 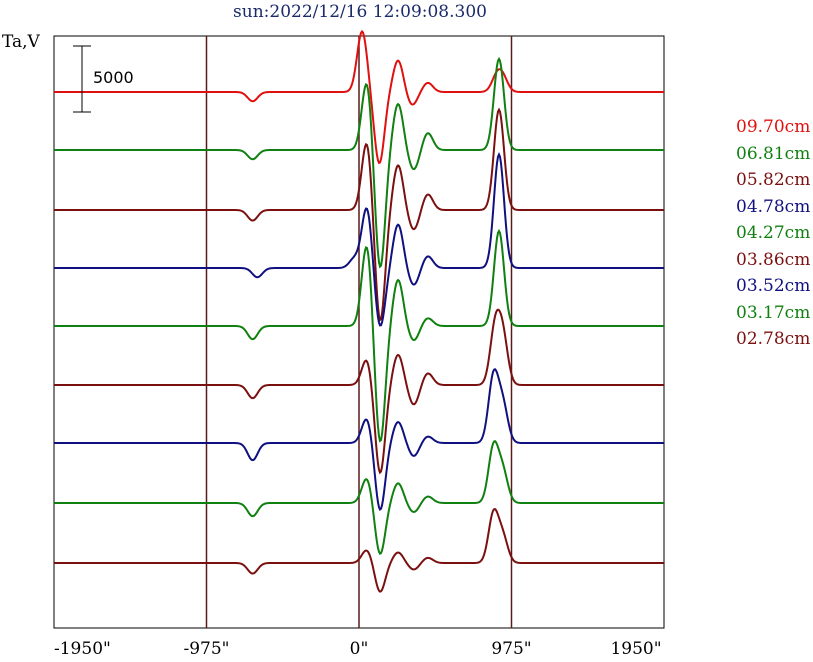 I want to click on legend-entry: 03.17cm, so click(x=773, y=312).